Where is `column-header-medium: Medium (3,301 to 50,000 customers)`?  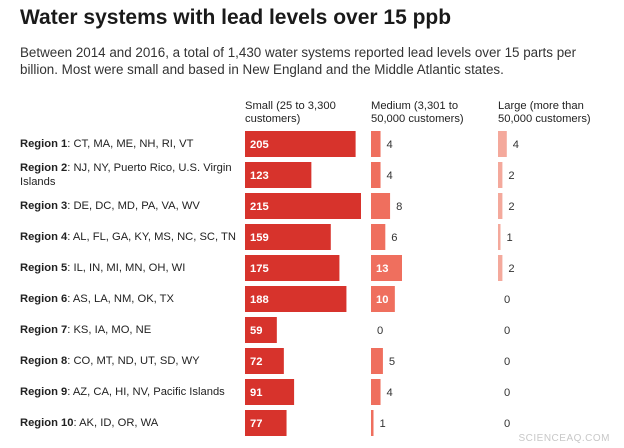 column-header-medium: Medium (3,301 to 50,000 customers) is located at coordinates (417, 113).